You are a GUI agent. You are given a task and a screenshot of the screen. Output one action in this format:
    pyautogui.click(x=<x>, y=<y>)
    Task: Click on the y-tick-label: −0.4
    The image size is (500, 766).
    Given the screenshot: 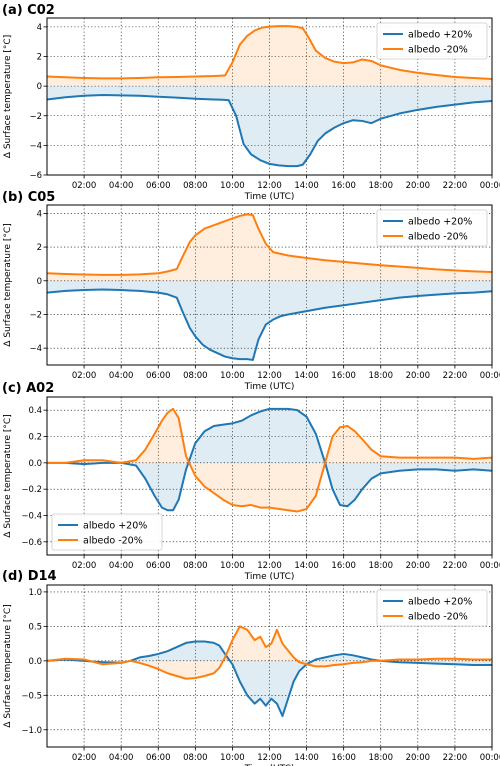 What is the action you would take?
    pyautogui.click(x=31, y=517)
    